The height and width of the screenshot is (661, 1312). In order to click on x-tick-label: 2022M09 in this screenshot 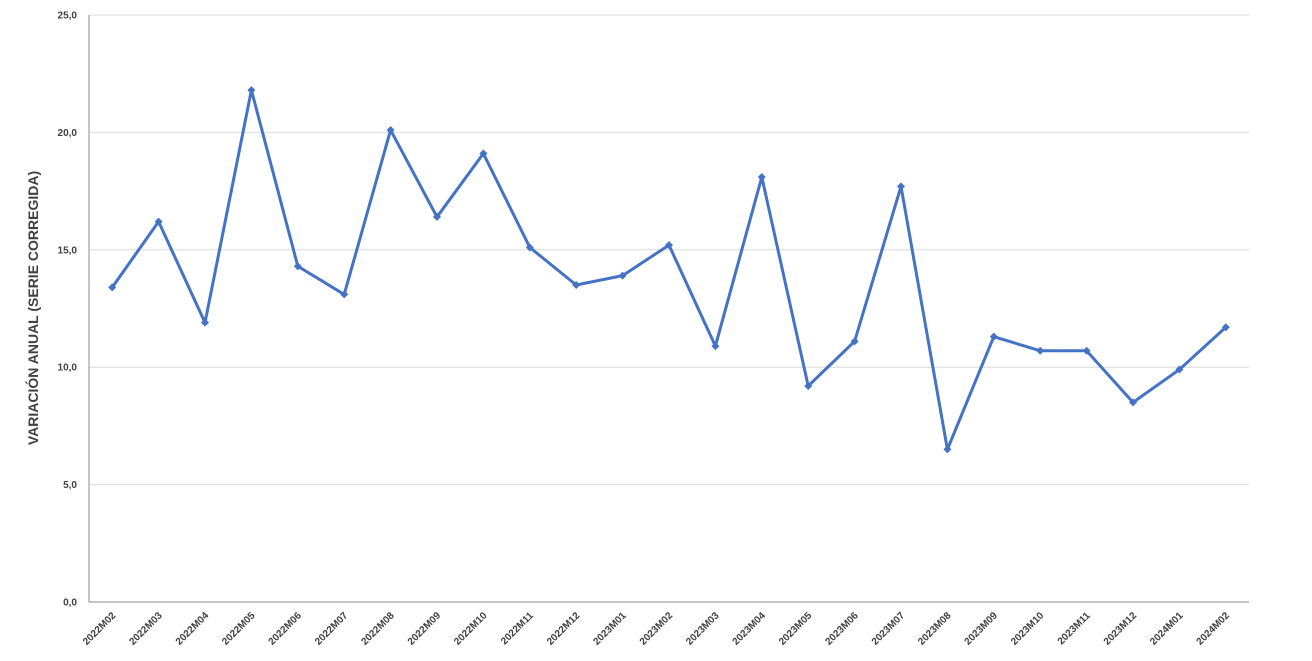, I will do `click(425, 629)`.